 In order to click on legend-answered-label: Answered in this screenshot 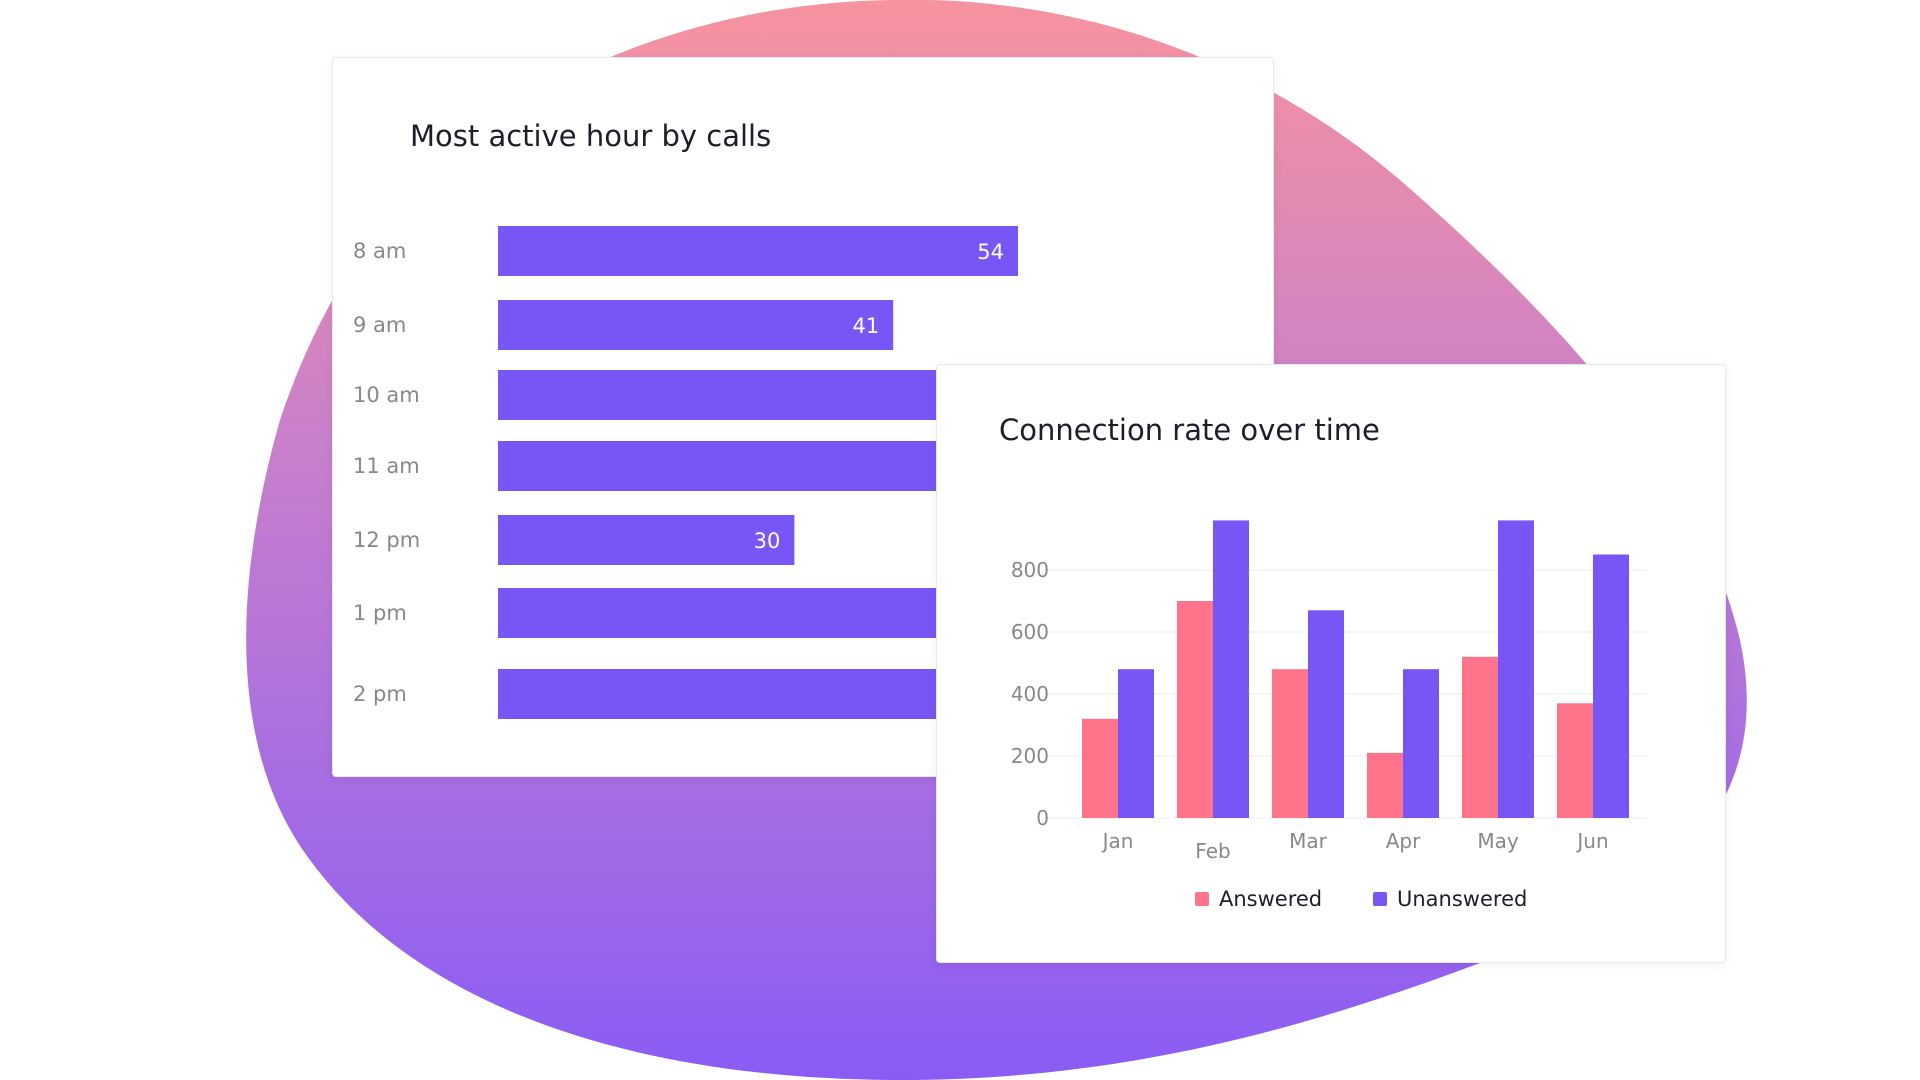, I will do `click(1270, 899)`.